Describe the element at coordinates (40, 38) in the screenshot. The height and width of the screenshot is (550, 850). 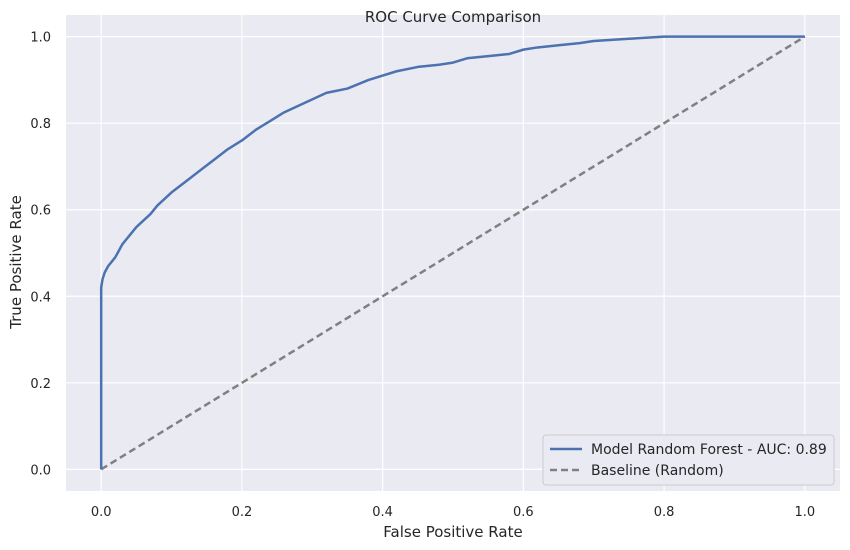
I see `y-tick-label: 1.0` at that location.